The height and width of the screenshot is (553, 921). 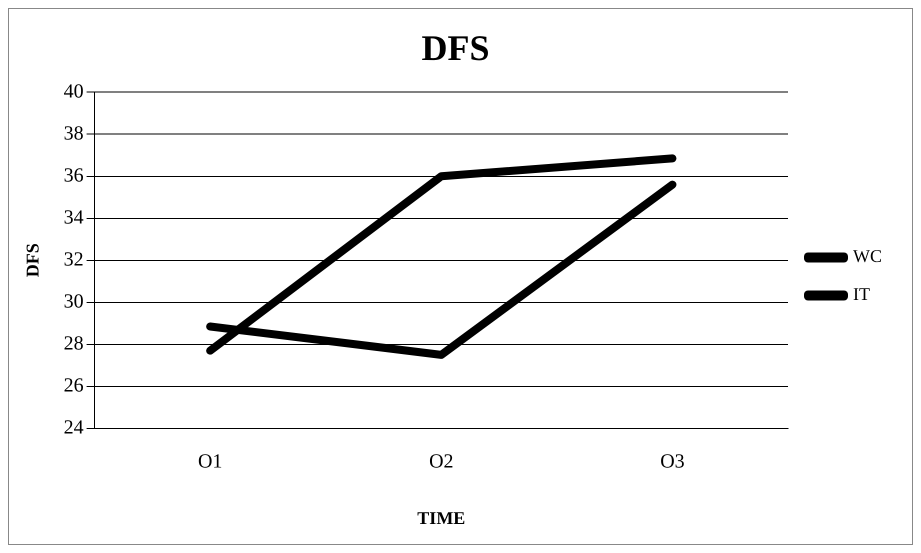 I want to click on legend-label: WC, so click(x=867, y=256).